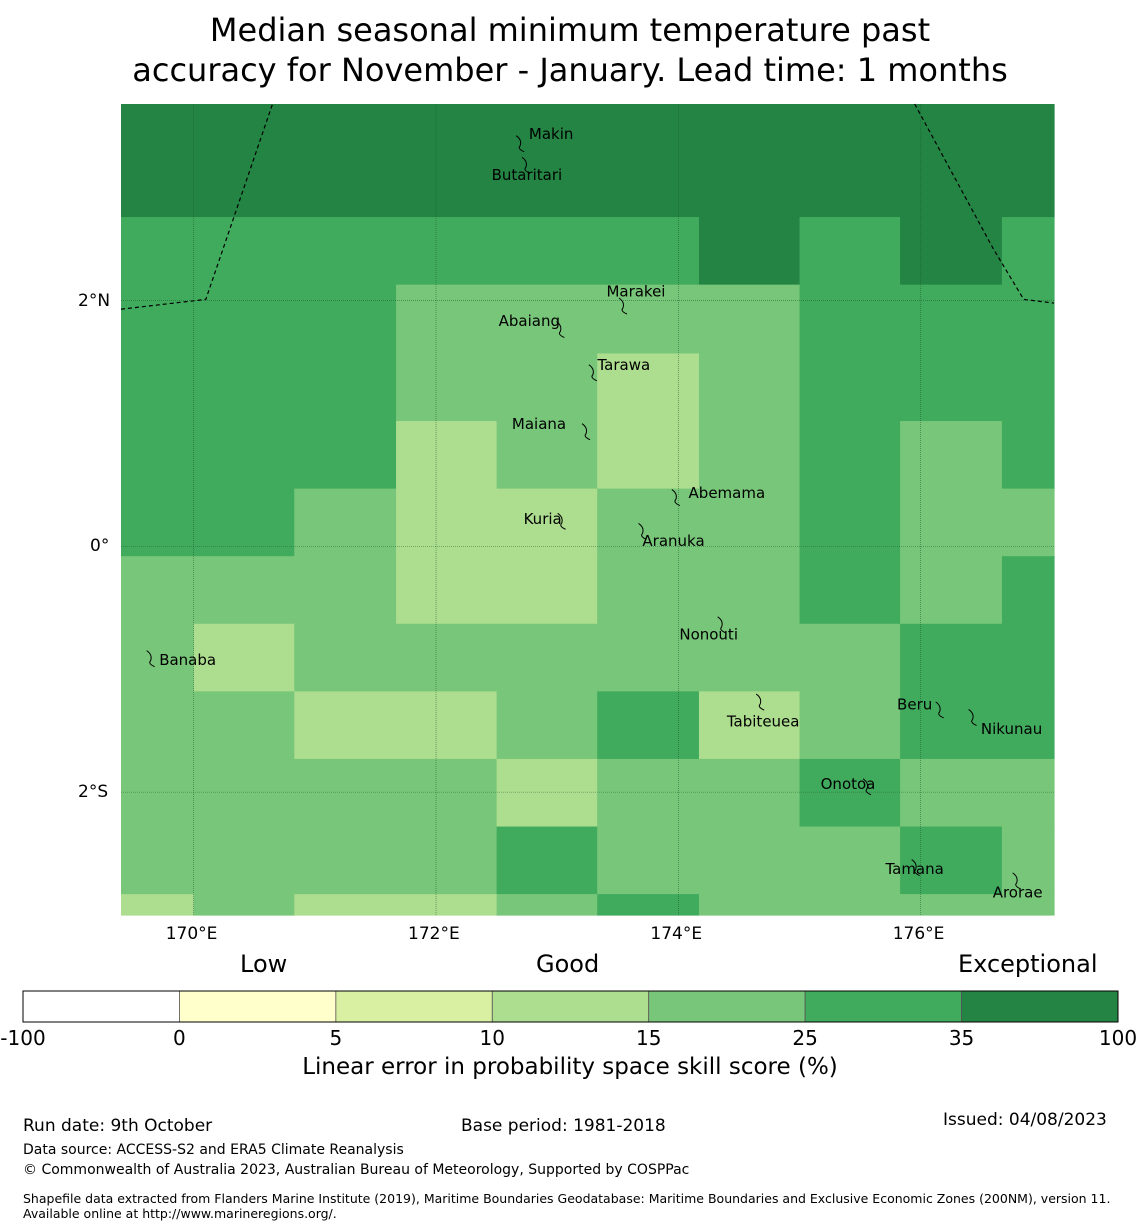 Image resolution: width=1140 pixels, height=1230 pixels. What do you see at coordinates (527, 175) in the screenshot?
I see `island-label: Butaritari` at bounding box center [527, 175].